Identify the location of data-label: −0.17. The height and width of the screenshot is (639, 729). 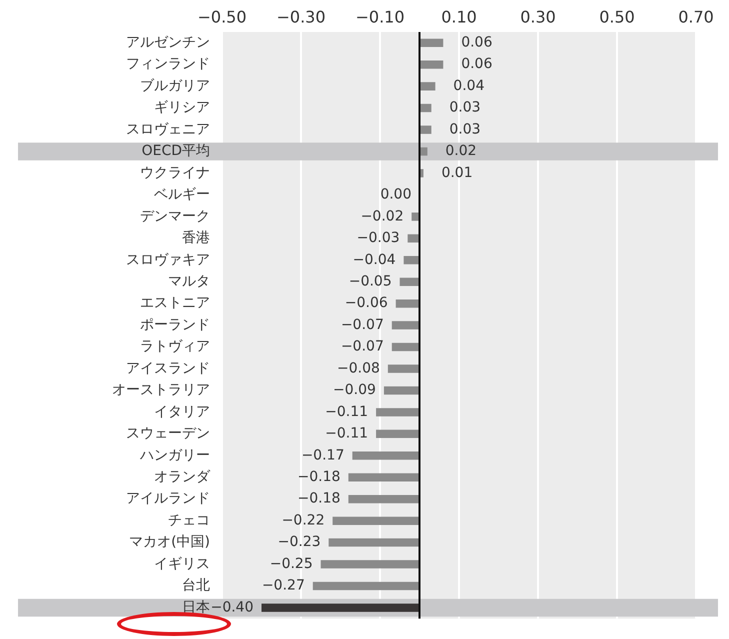
(322, 455).